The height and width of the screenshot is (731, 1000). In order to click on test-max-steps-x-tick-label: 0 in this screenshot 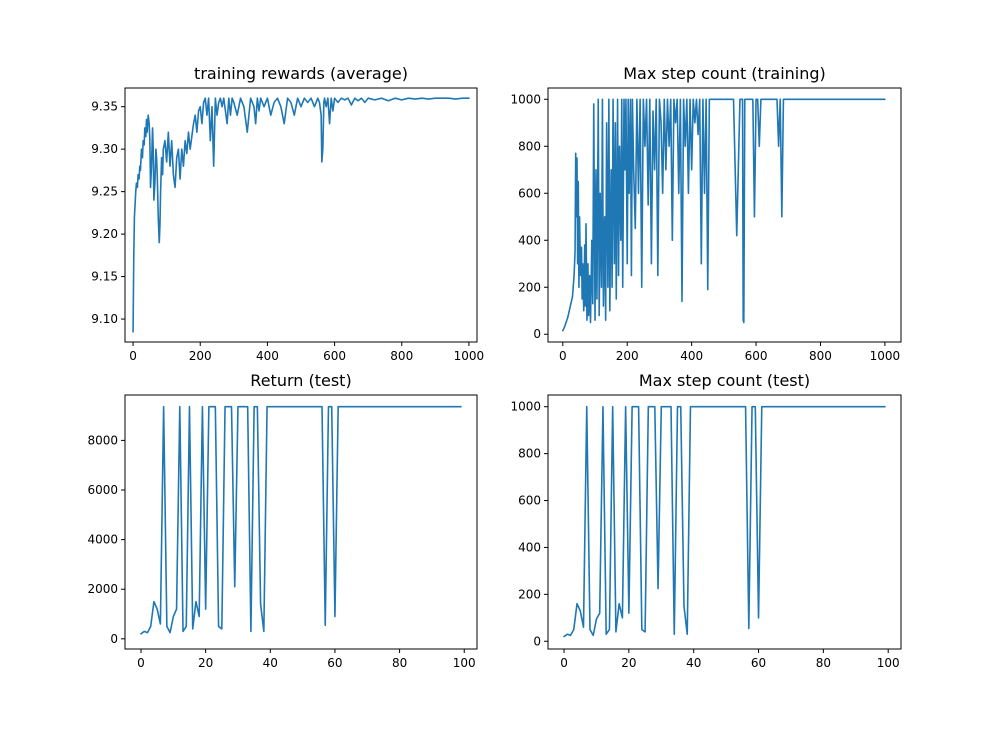, I will do `click(564, 663)`.